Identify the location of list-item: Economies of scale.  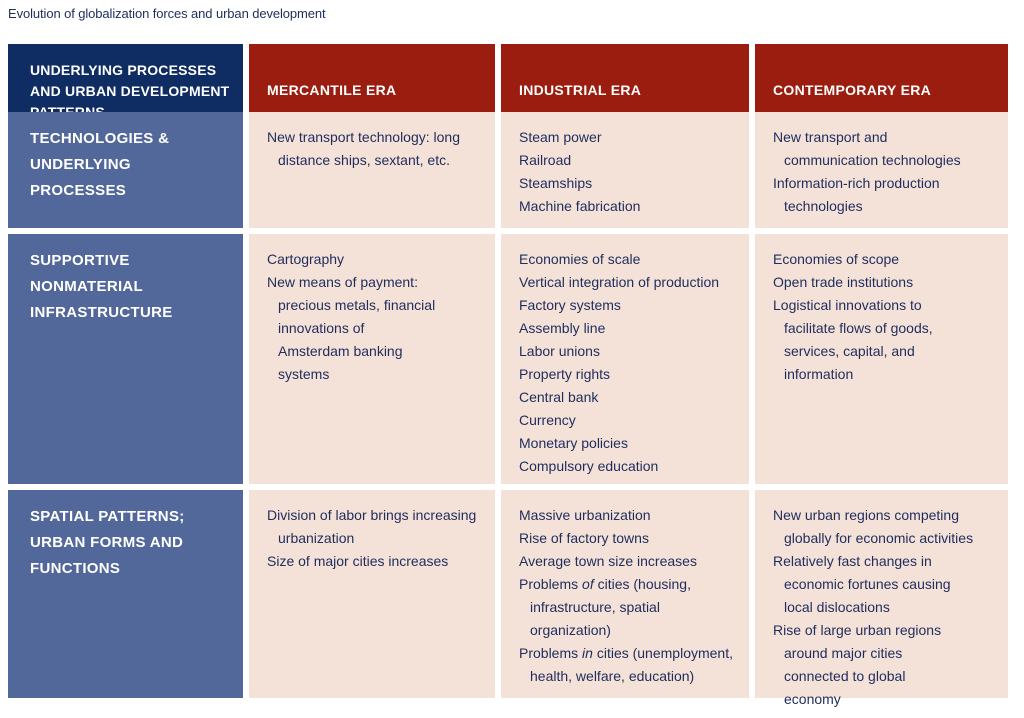
(580, 259).